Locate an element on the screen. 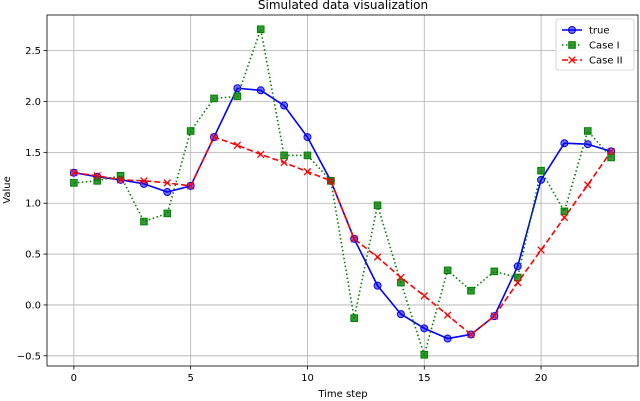 This screenshot has width=640, height=401. chart-title: Simulated data visualization is located at coordinates (343, 6).